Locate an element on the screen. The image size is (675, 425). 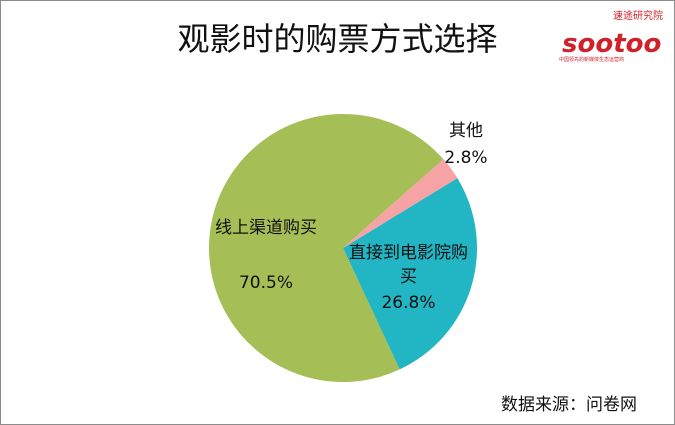
slice-label: 其他 is located at coordinates (466, 131).